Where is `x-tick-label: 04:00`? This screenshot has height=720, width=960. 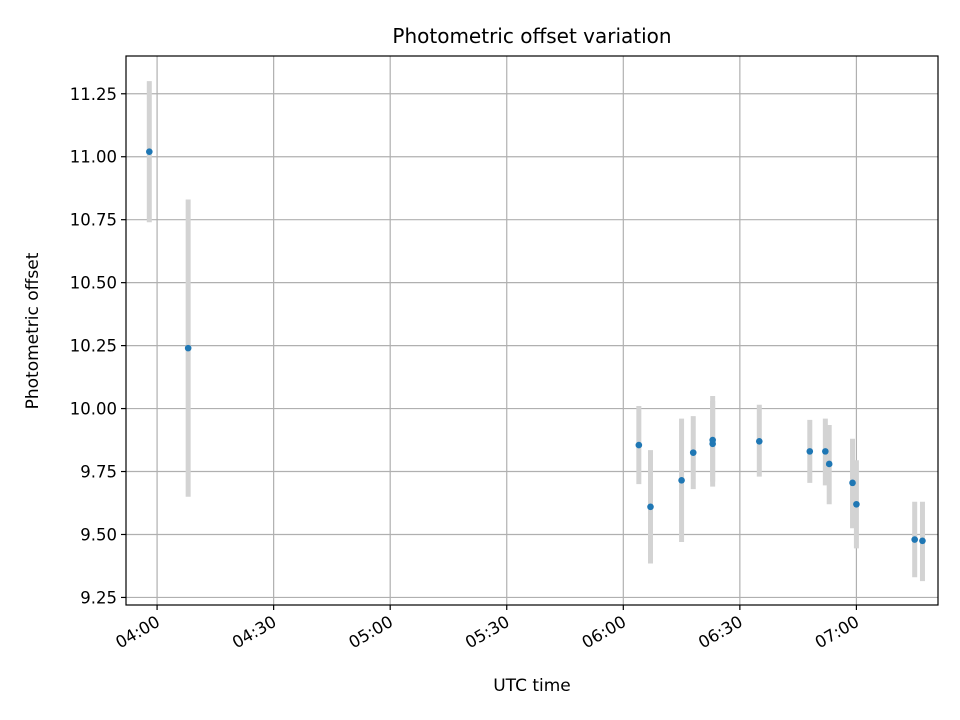
x-tick-label: 04:00 is located at coordinates (137, 632).